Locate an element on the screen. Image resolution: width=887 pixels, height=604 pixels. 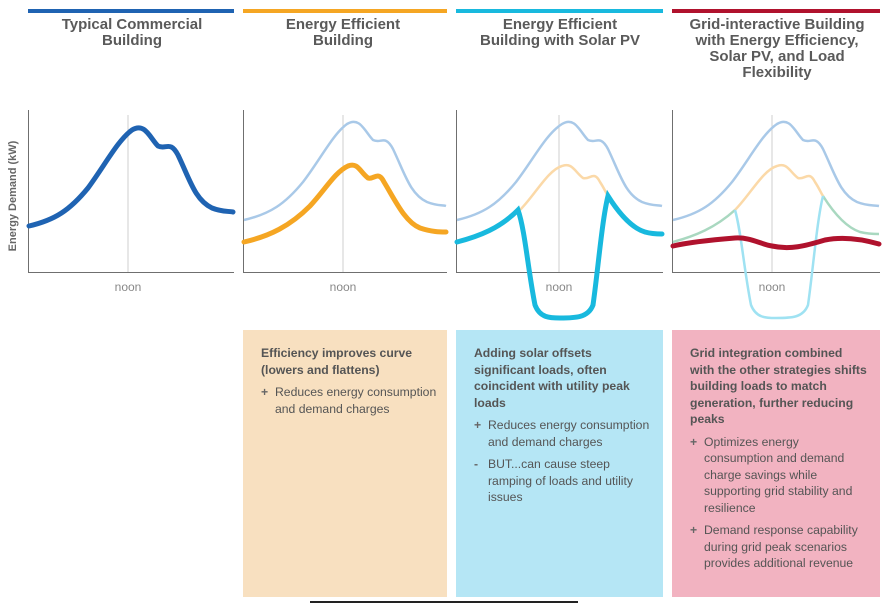
column-3-color-bar is located at coordinates (559, 11).